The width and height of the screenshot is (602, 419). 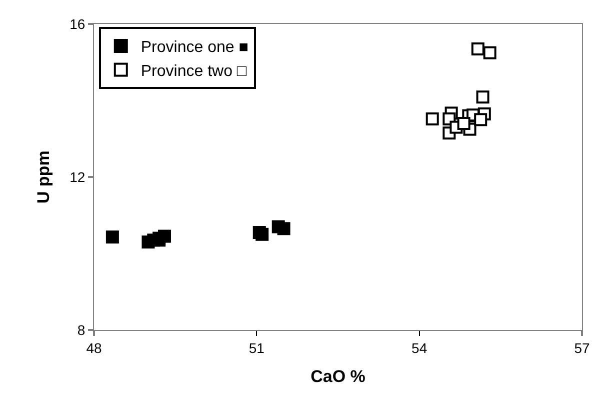 I want to click on x-tick-label: 48, so click(x=94, y=348).